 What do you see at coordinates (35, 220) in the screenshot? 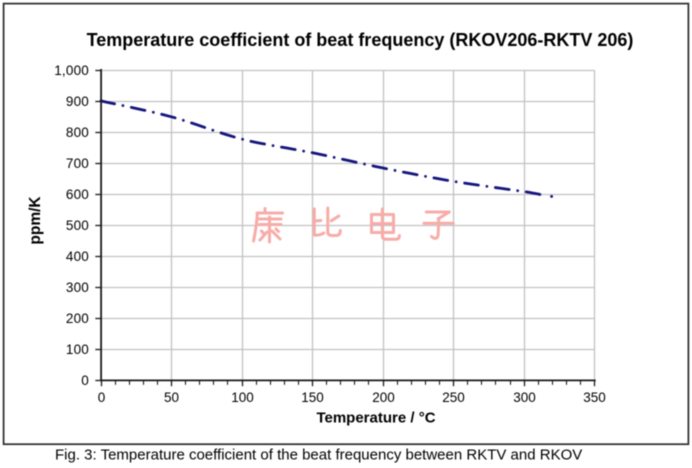
I see `svg-text: ppm/K` at bounding box center [35, 220].